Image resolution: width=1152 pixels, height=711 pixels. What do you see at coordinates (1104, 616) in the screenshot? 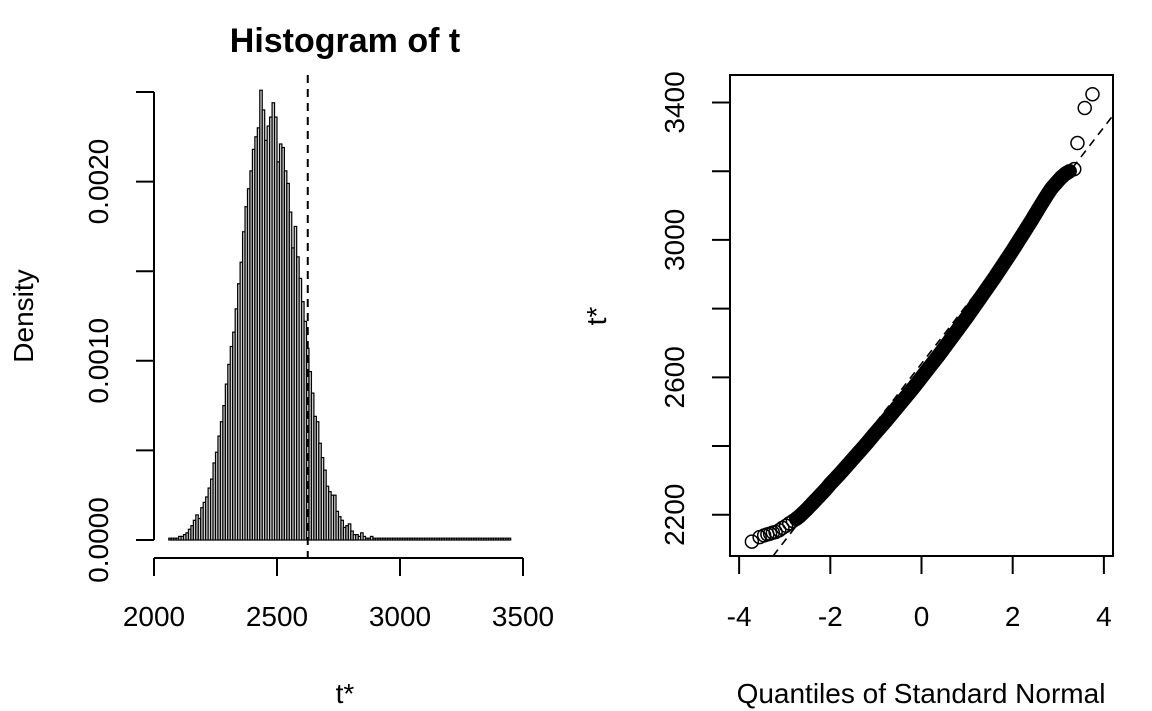
I see `qq-x-tick-label: 4` at bounding box center [1104, 616].